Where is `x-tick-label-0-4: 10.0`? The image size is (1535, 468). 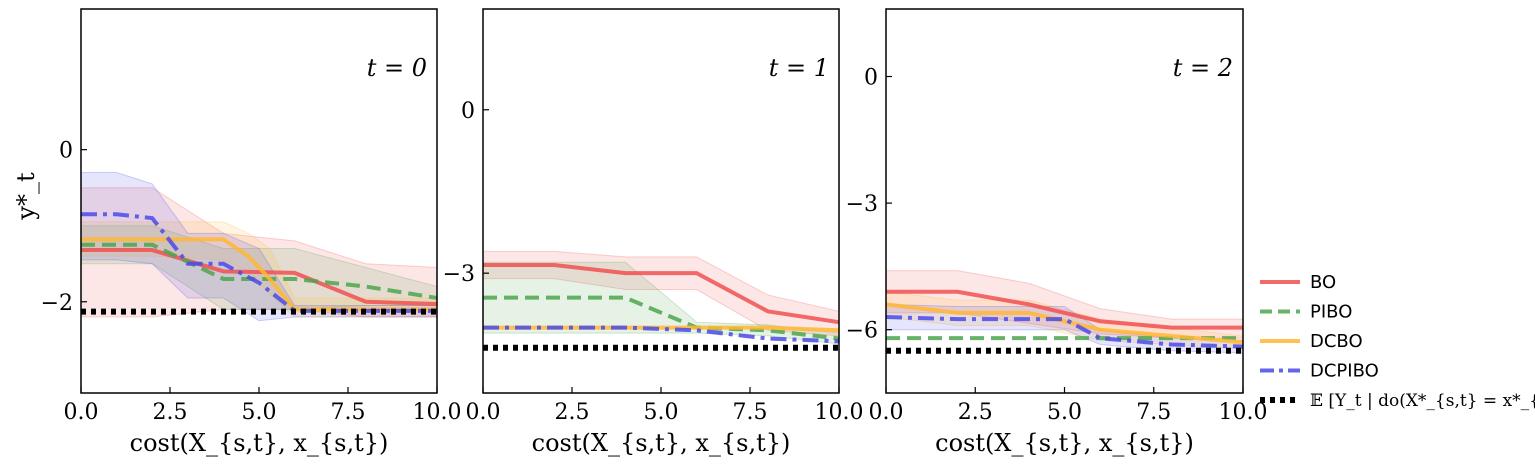 x-tick-label-0-4: 10.0 is located at coordinates (437, 412).